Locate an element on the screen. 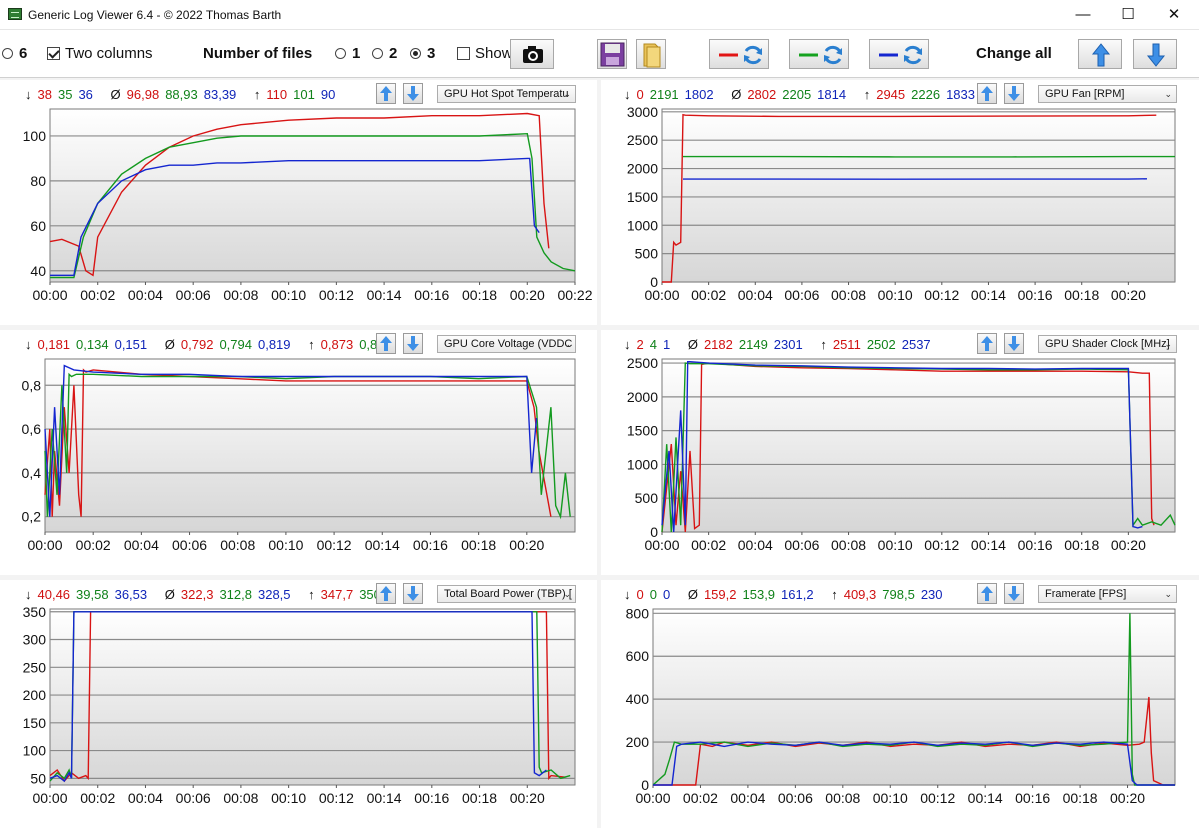  files-radio-1: 1 is located at coordinates (347, 53).